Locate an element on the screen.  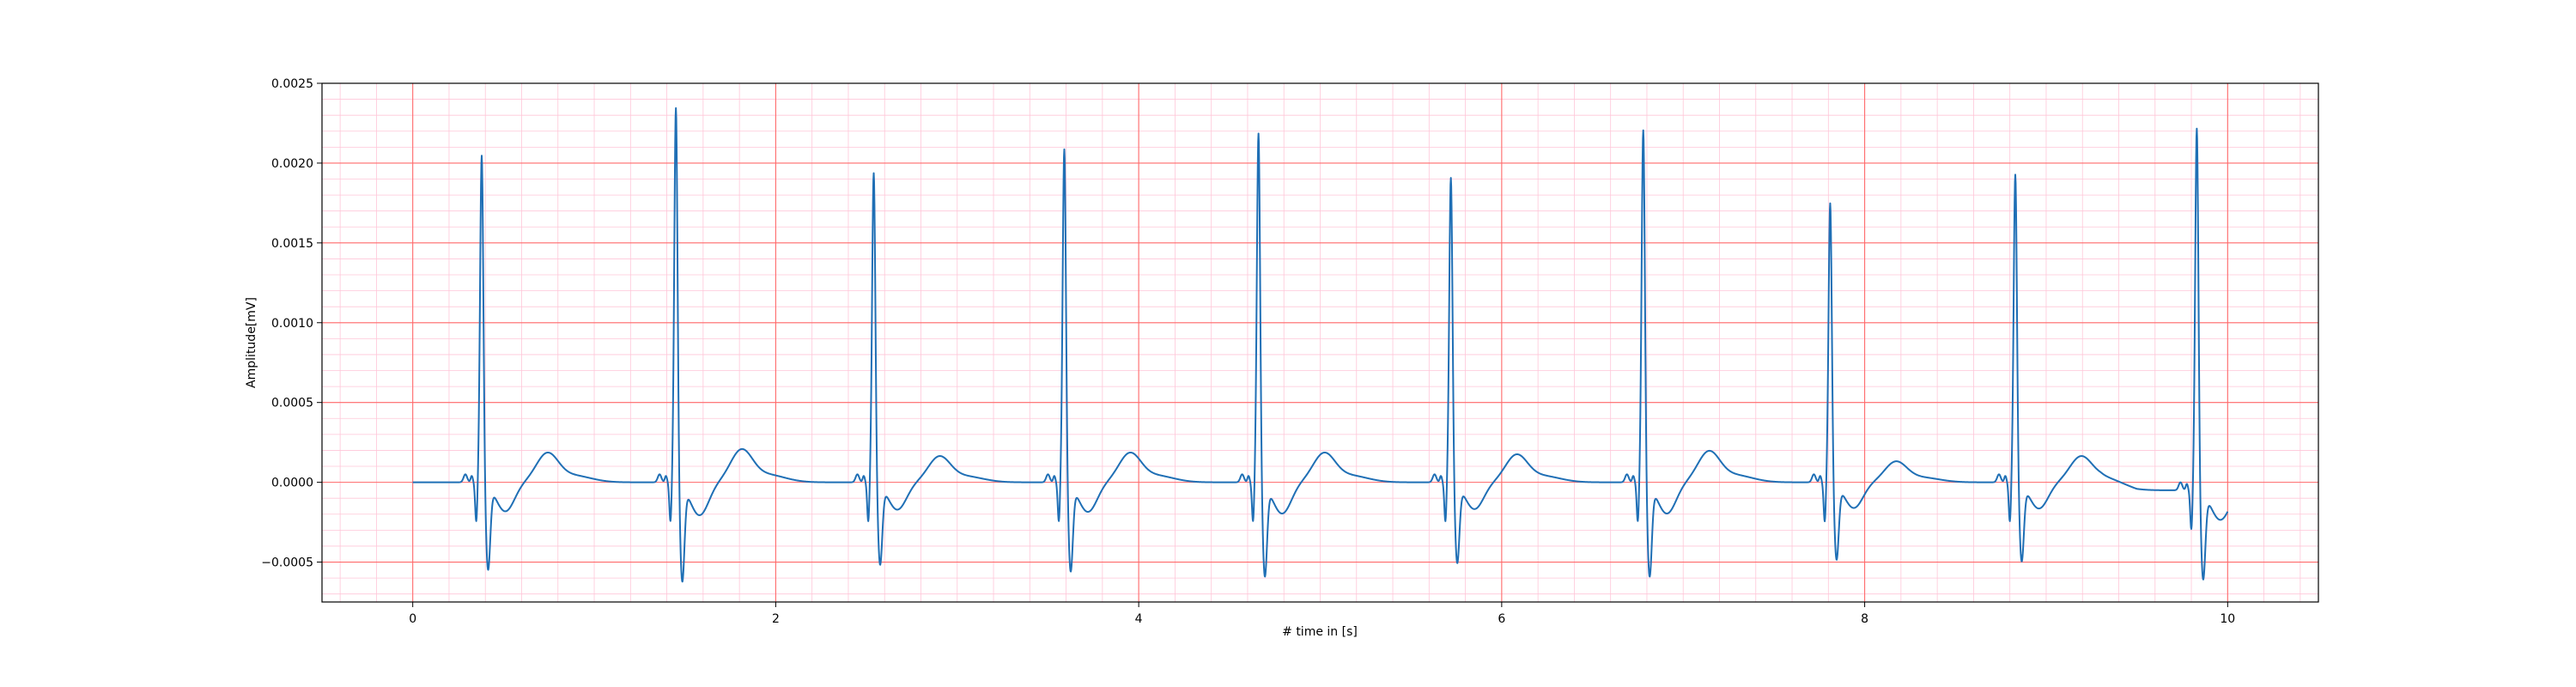
y-axis-label: Amplitude[mV] is located at coordinates (251, 342).